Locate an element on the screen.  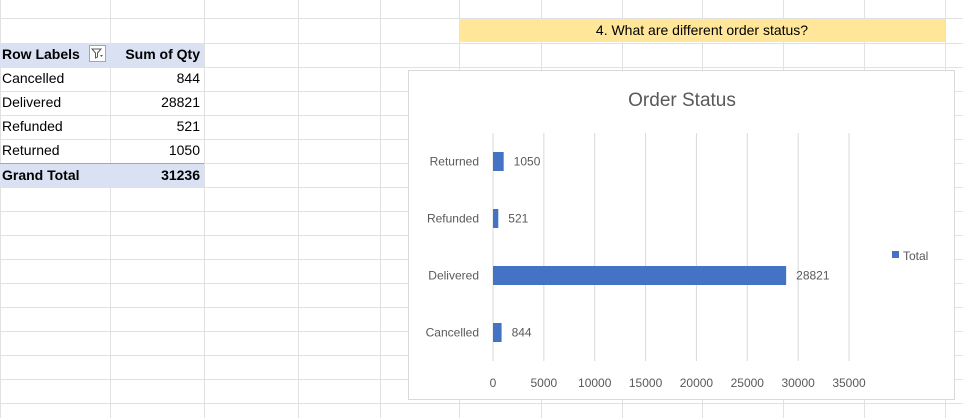
pivot-row: Refunded 521 is located at coordinates (102, 127).